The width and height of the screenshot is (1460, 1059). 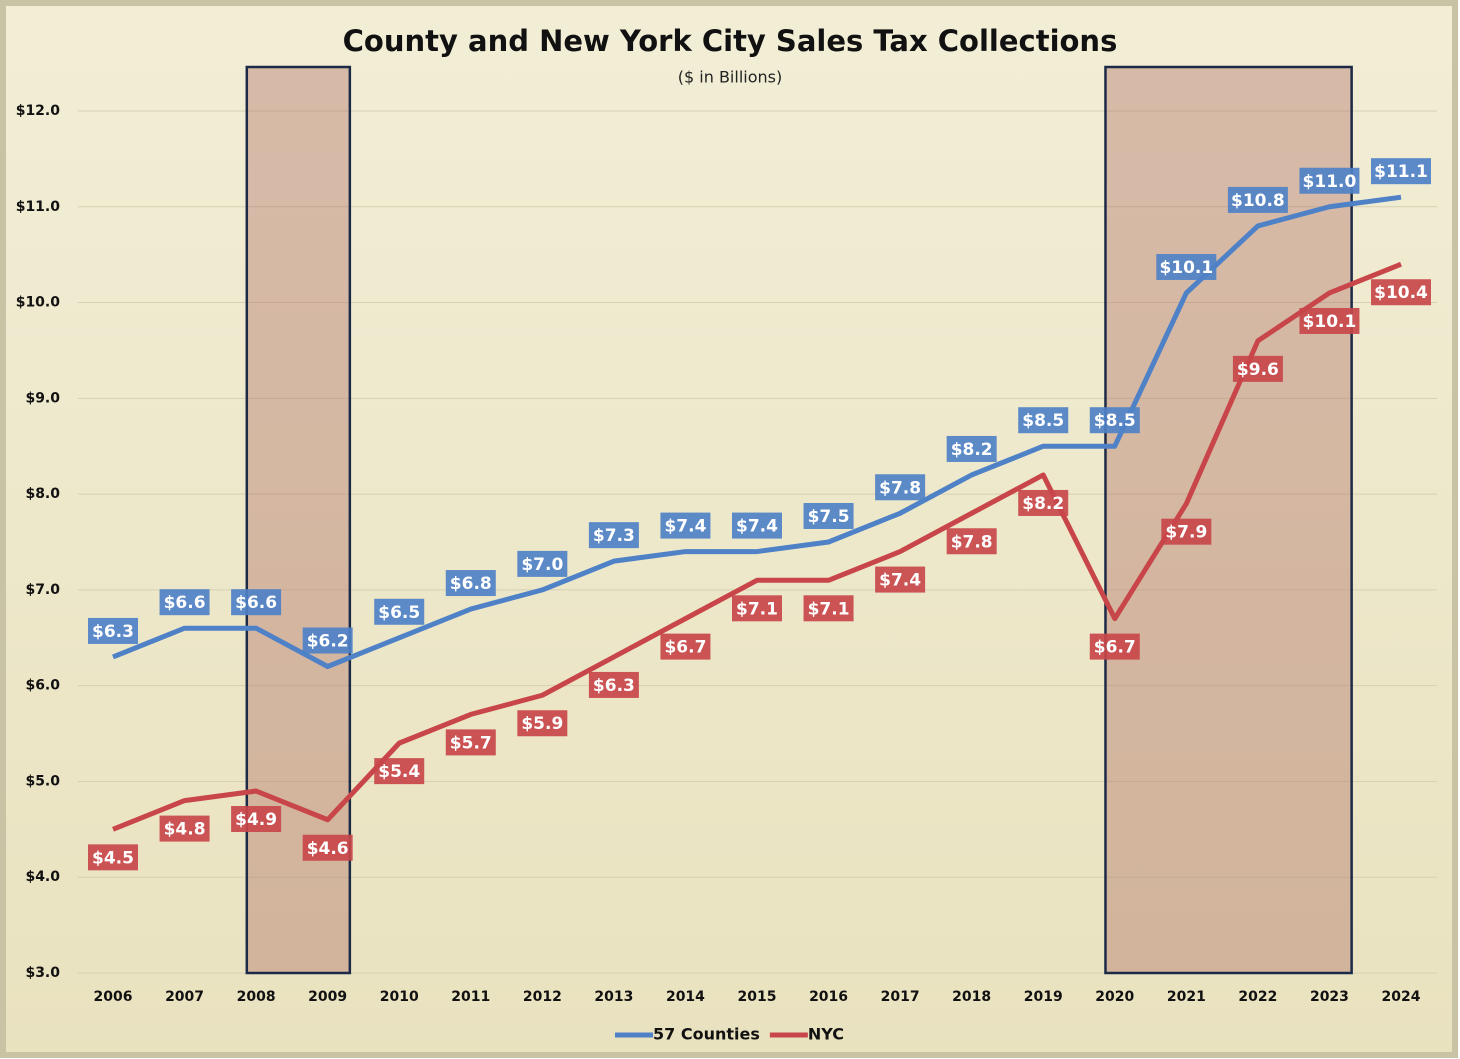 What do you see at coordinates (42, 590) in the screenshot?
I see `y-tick-label: $7.0` at bounding box center [42, 590].